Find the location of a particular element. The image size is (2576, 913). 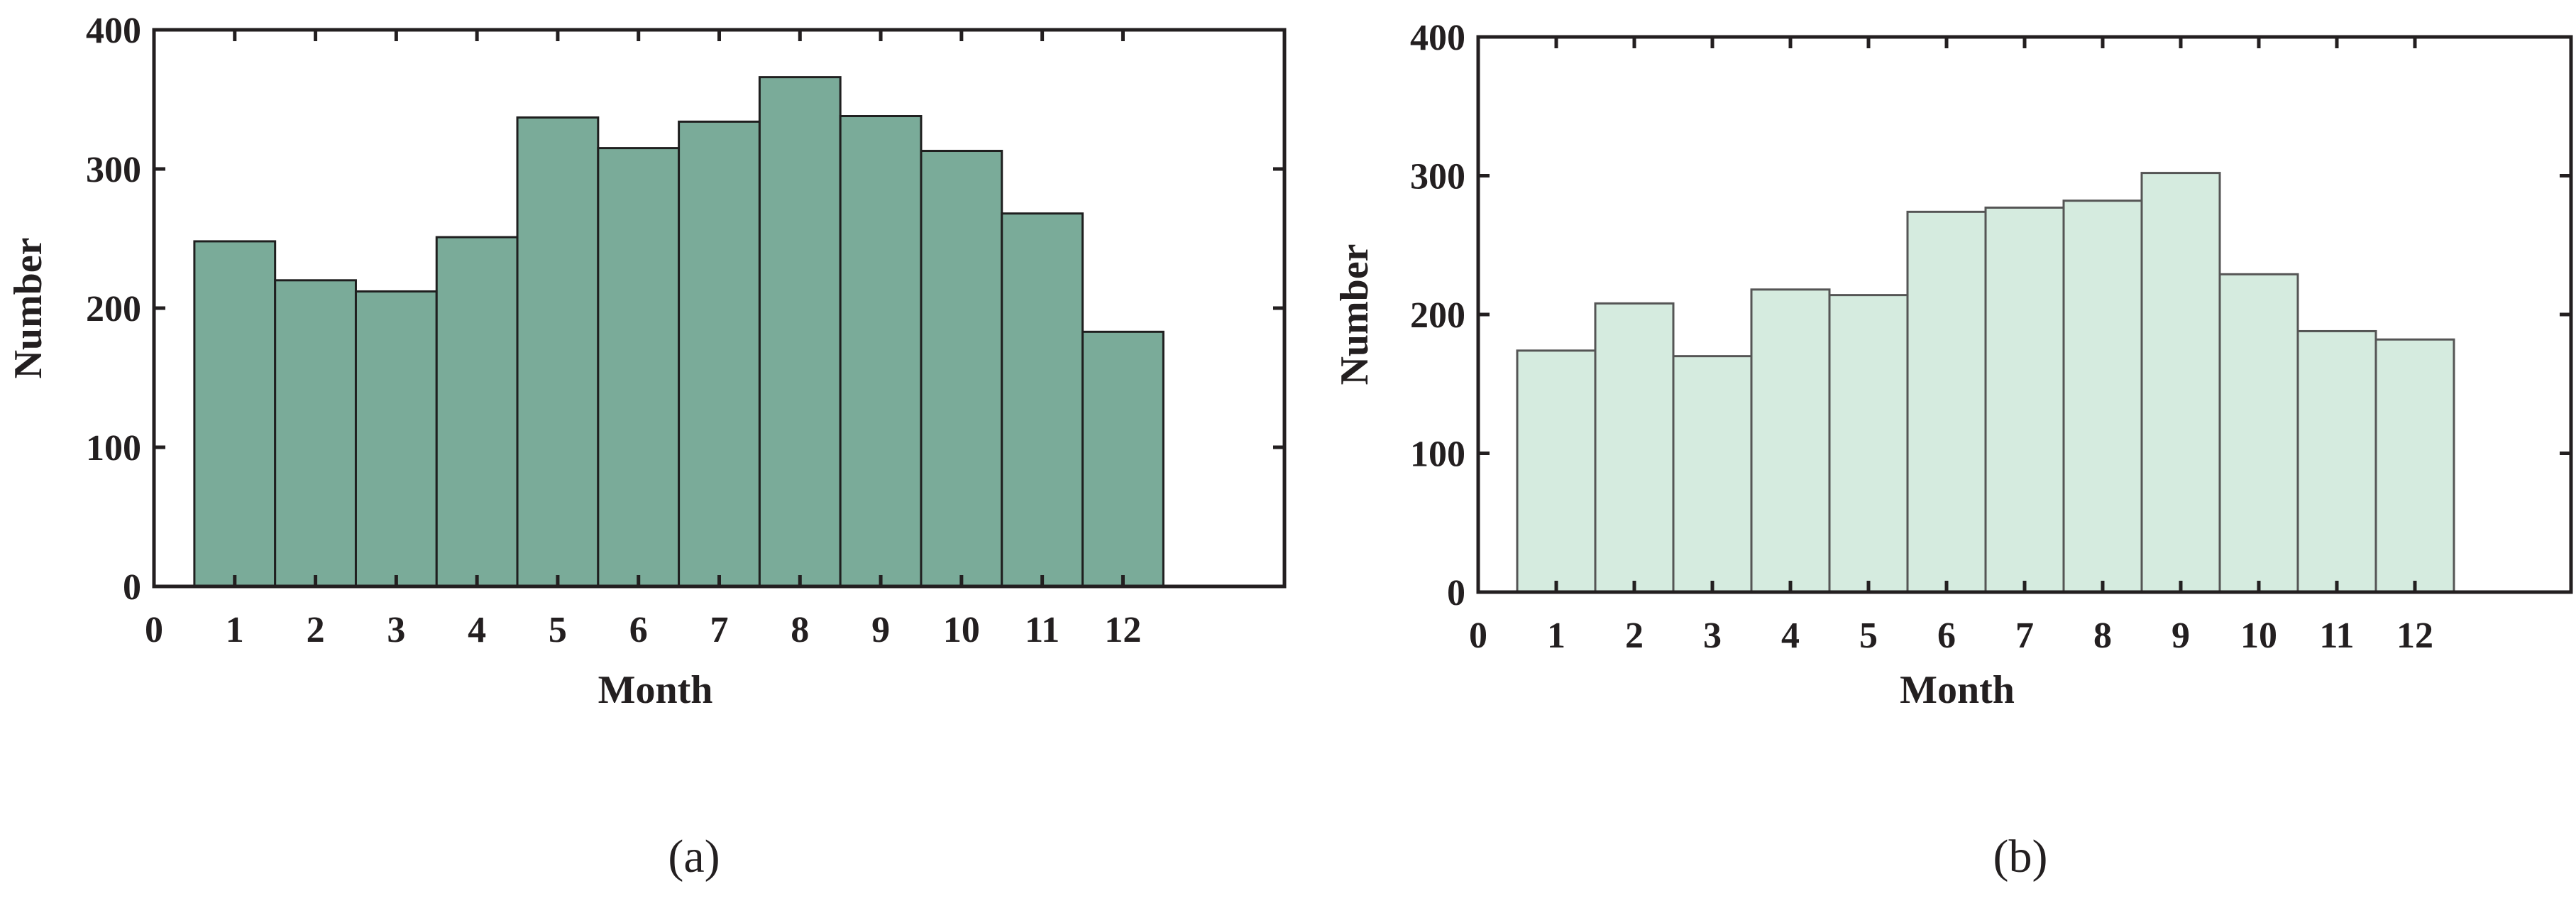

chart-b-xlabel: Month is located at coordinates (1957, 690).